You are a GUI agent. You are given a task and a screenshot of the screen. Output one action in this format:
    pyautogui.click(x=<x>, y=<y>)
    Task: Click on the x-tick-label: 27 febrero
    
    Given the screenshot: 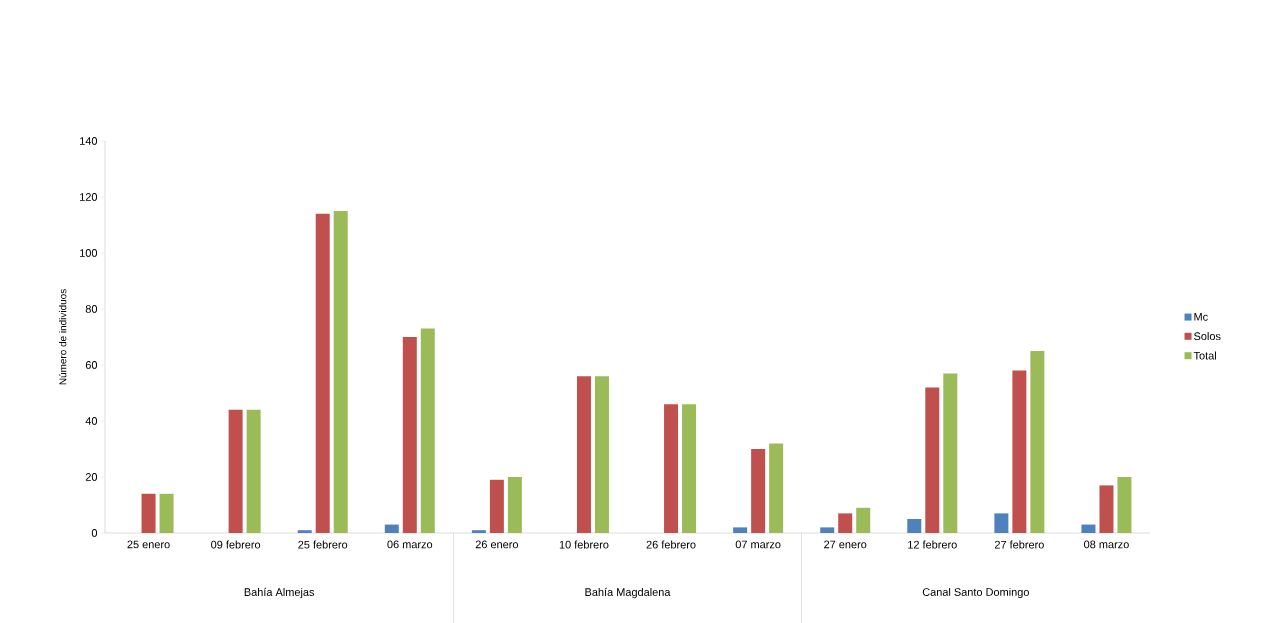 What is the action you would take?
    pyautogui.click(x=1019, y=544)
    